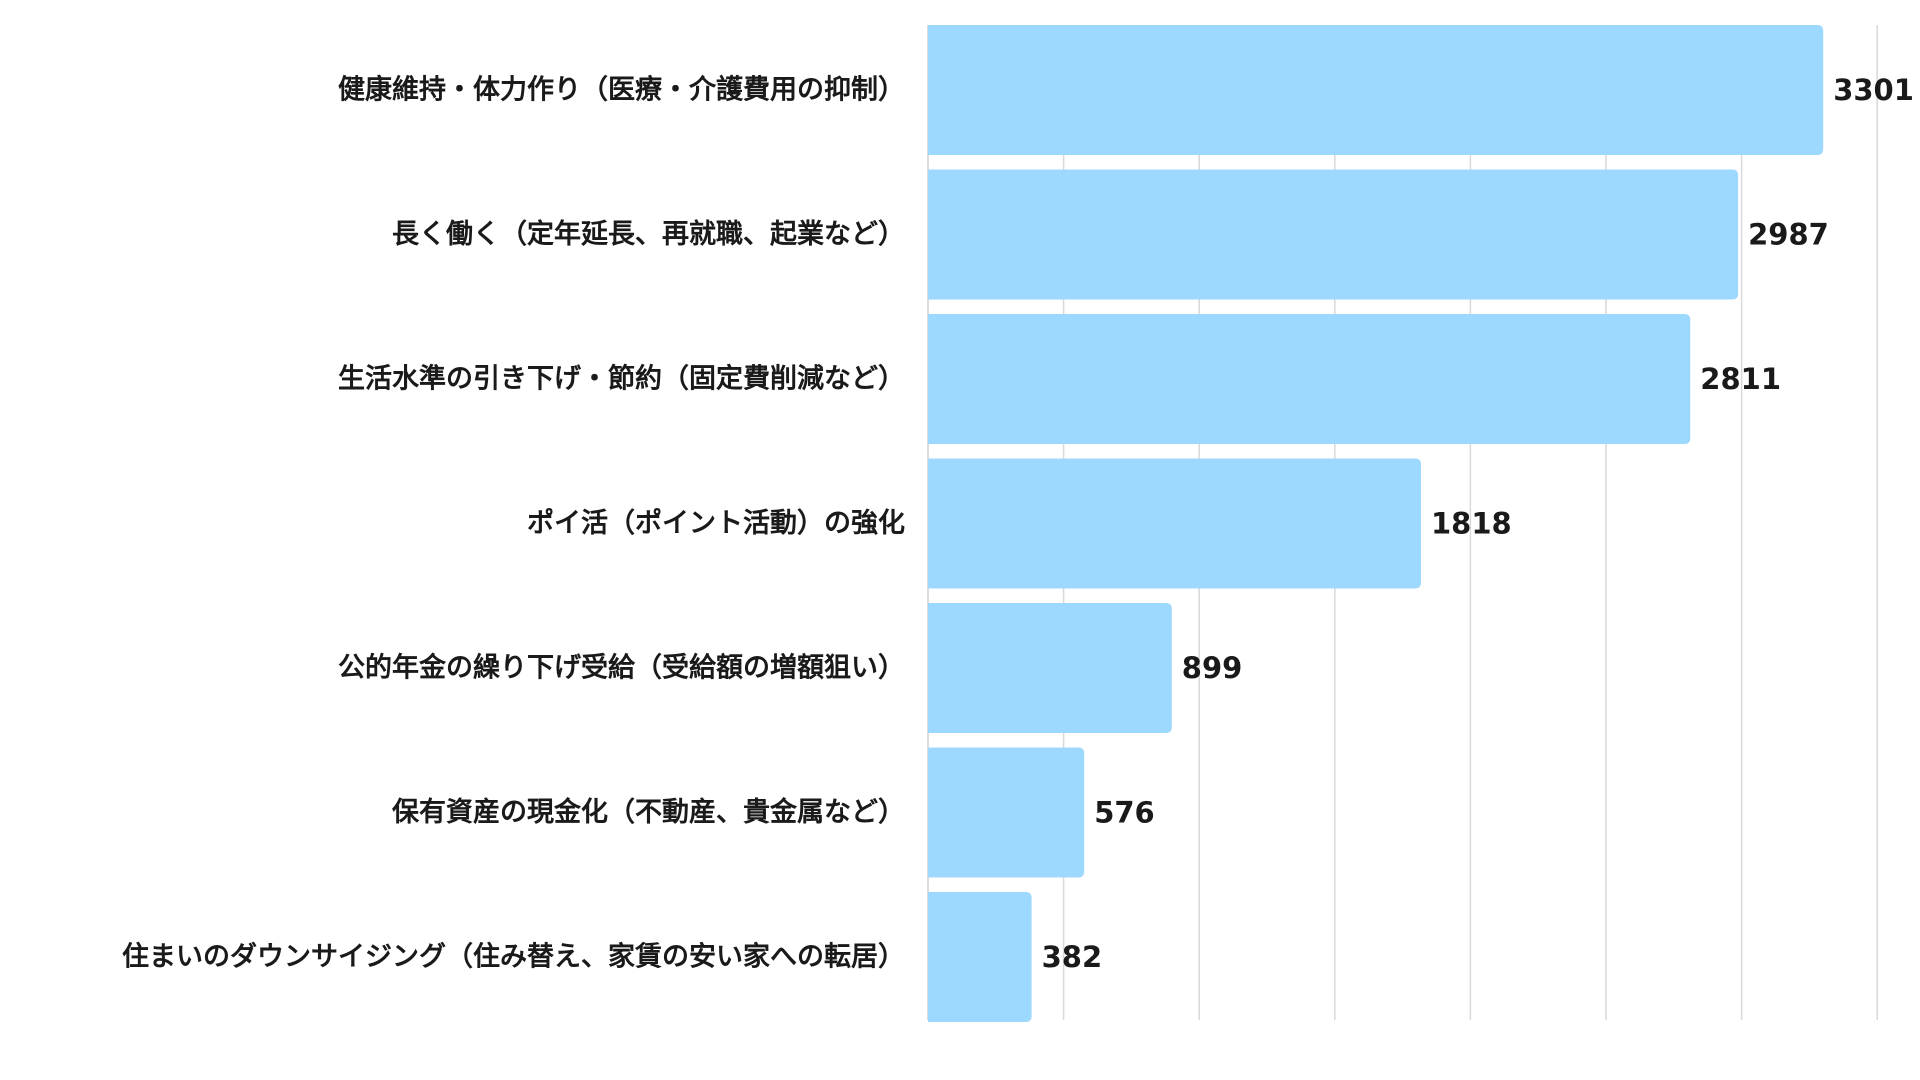  I want to click on value-label-6: 576, so click(1124, 813).